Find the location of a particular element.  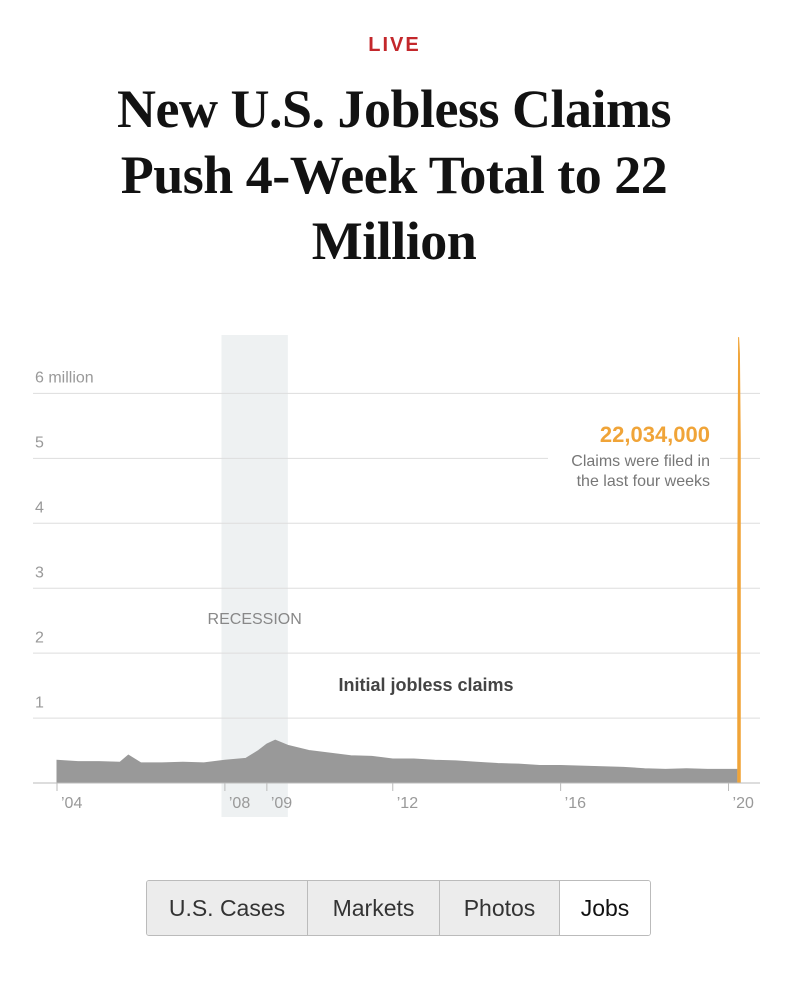

annotation-bg is located at coordinates (634, 471).